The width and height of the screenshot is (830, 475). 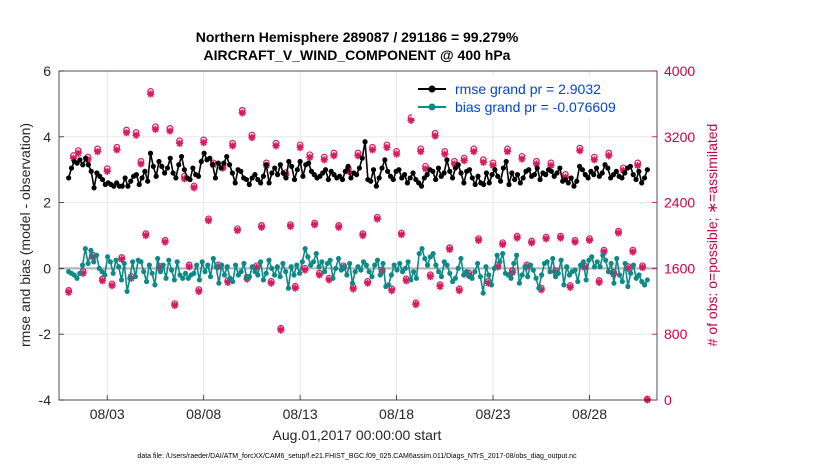 What do you see at coordinates (203, 414) in the screenshot?
I see `x-tick-label-1: 08/08` at bounding box center [203, 414].